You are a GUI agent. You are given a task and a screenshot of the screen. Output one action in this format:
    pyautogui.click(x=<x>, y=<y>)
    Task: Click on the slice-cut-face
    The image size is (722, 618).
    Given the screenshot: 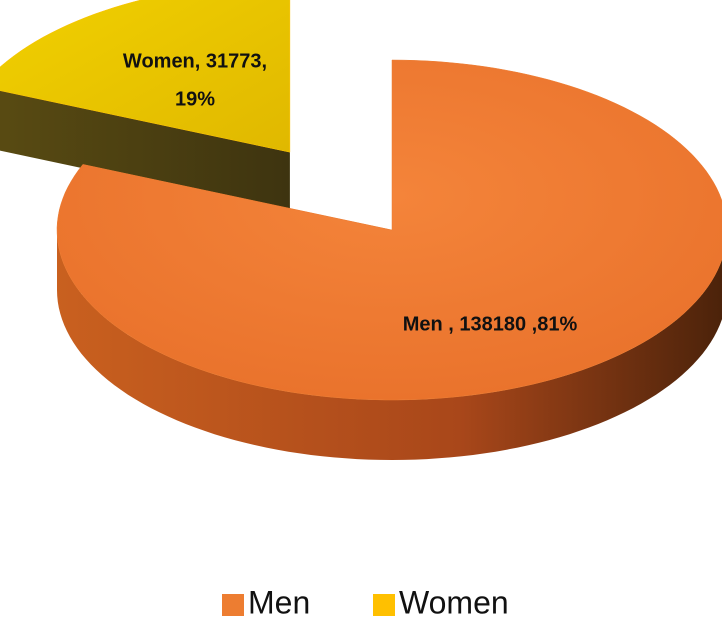 What is the action you would take?
    pyautogui.click(x=145, y=151)
    